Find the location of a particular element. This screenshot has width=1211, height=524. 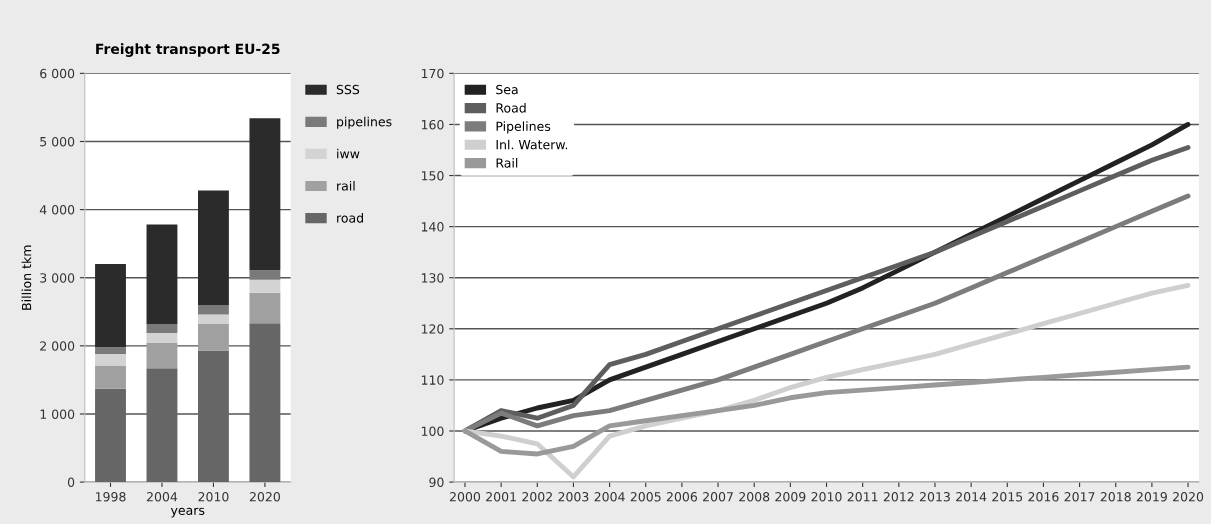

y-tick-label: 100 is located at coordinates (432, 431).